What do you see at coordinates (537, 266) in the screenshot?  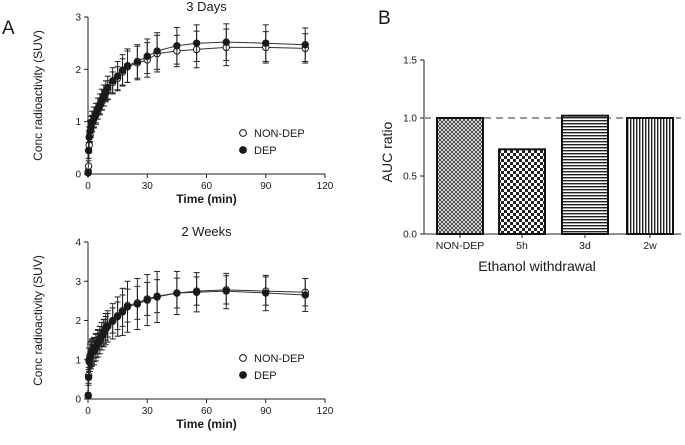 I see `x-axis-label: Ethanol withdrawal` at bounding box center [537, 266].